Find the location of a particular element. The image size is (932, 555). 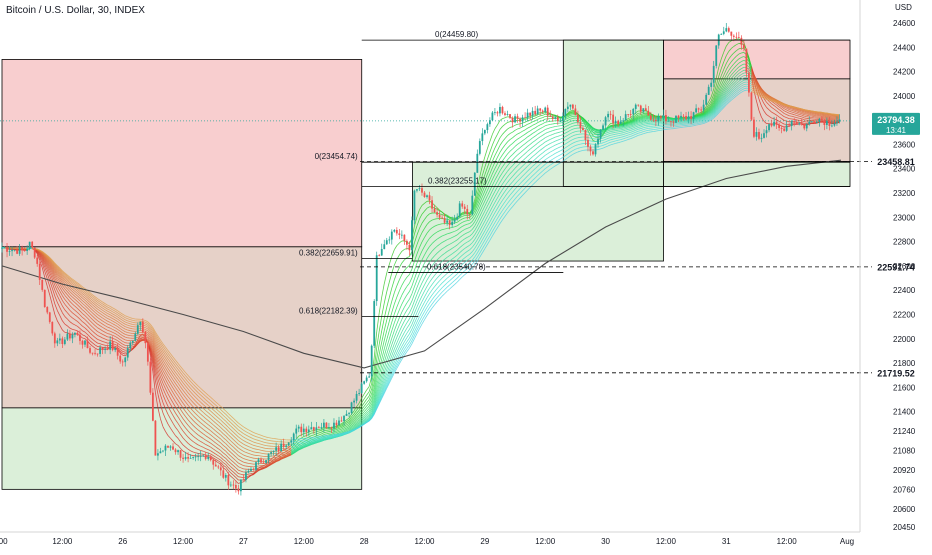

zone-red is located at coordinates (757, 59).